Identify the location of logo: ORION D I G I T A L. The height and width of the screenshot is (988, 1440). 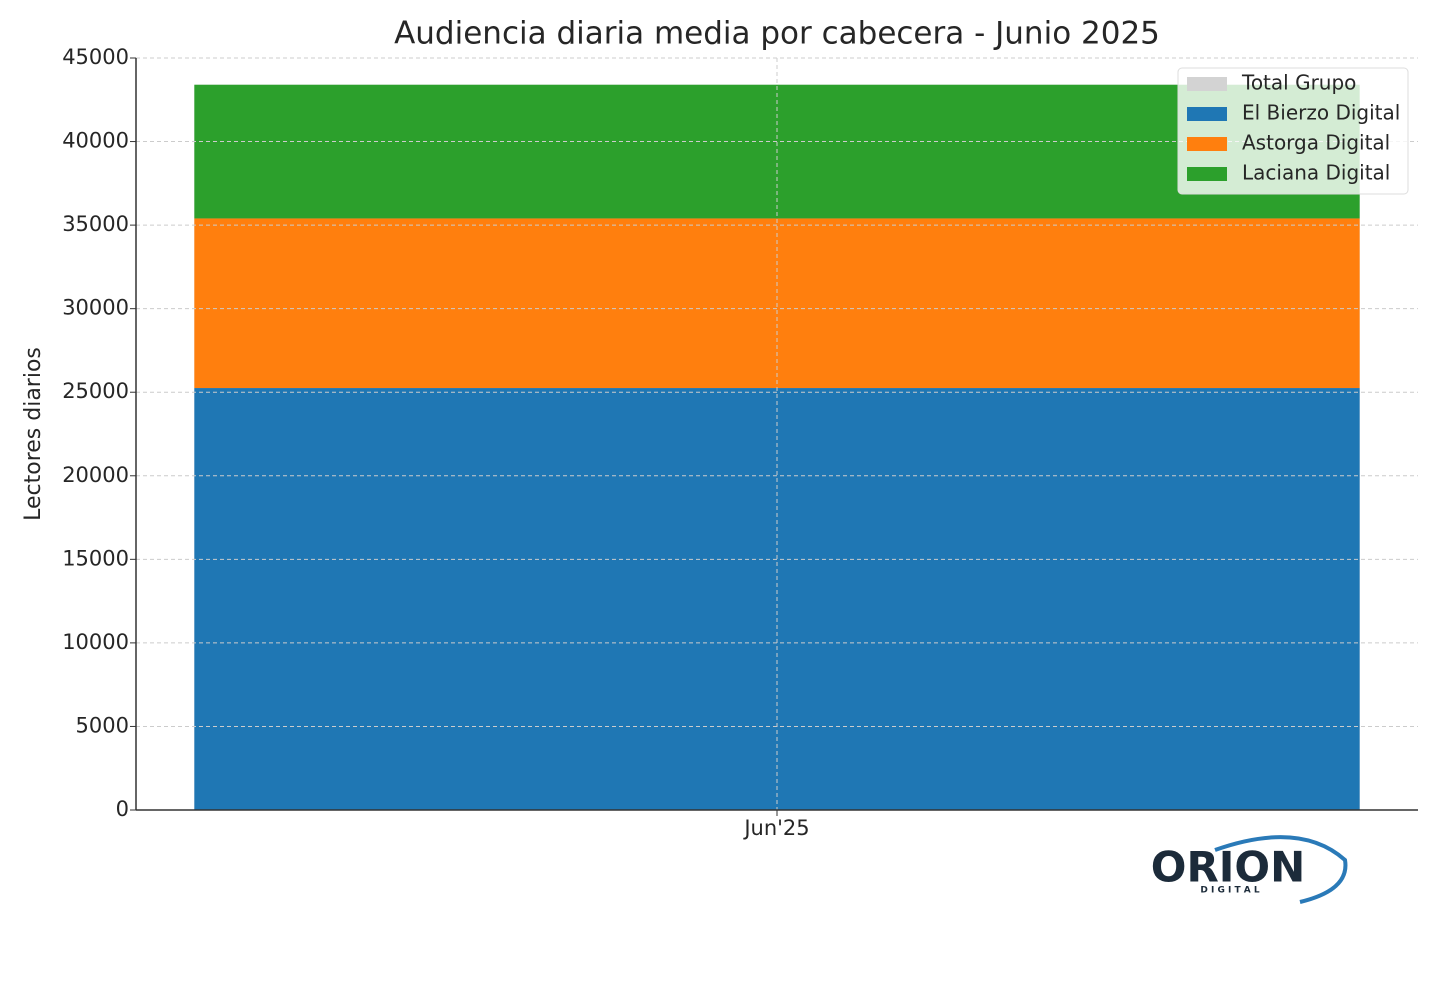
(1249, 869).